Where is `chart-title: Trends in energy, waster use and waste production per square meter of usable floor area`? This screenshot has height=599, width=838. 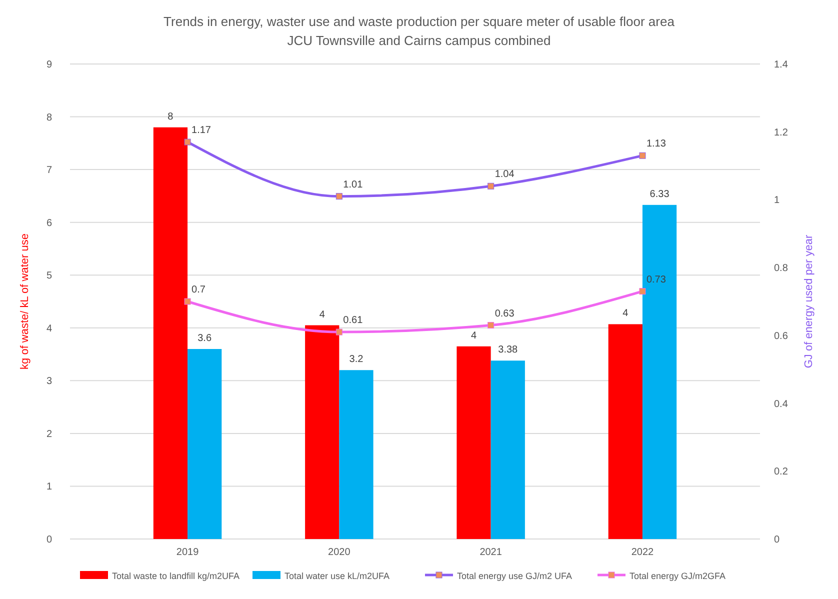 chart-title: Trends in energy, waster use and waste production per square meter of usable floor area is located at coordinates (420, 21).